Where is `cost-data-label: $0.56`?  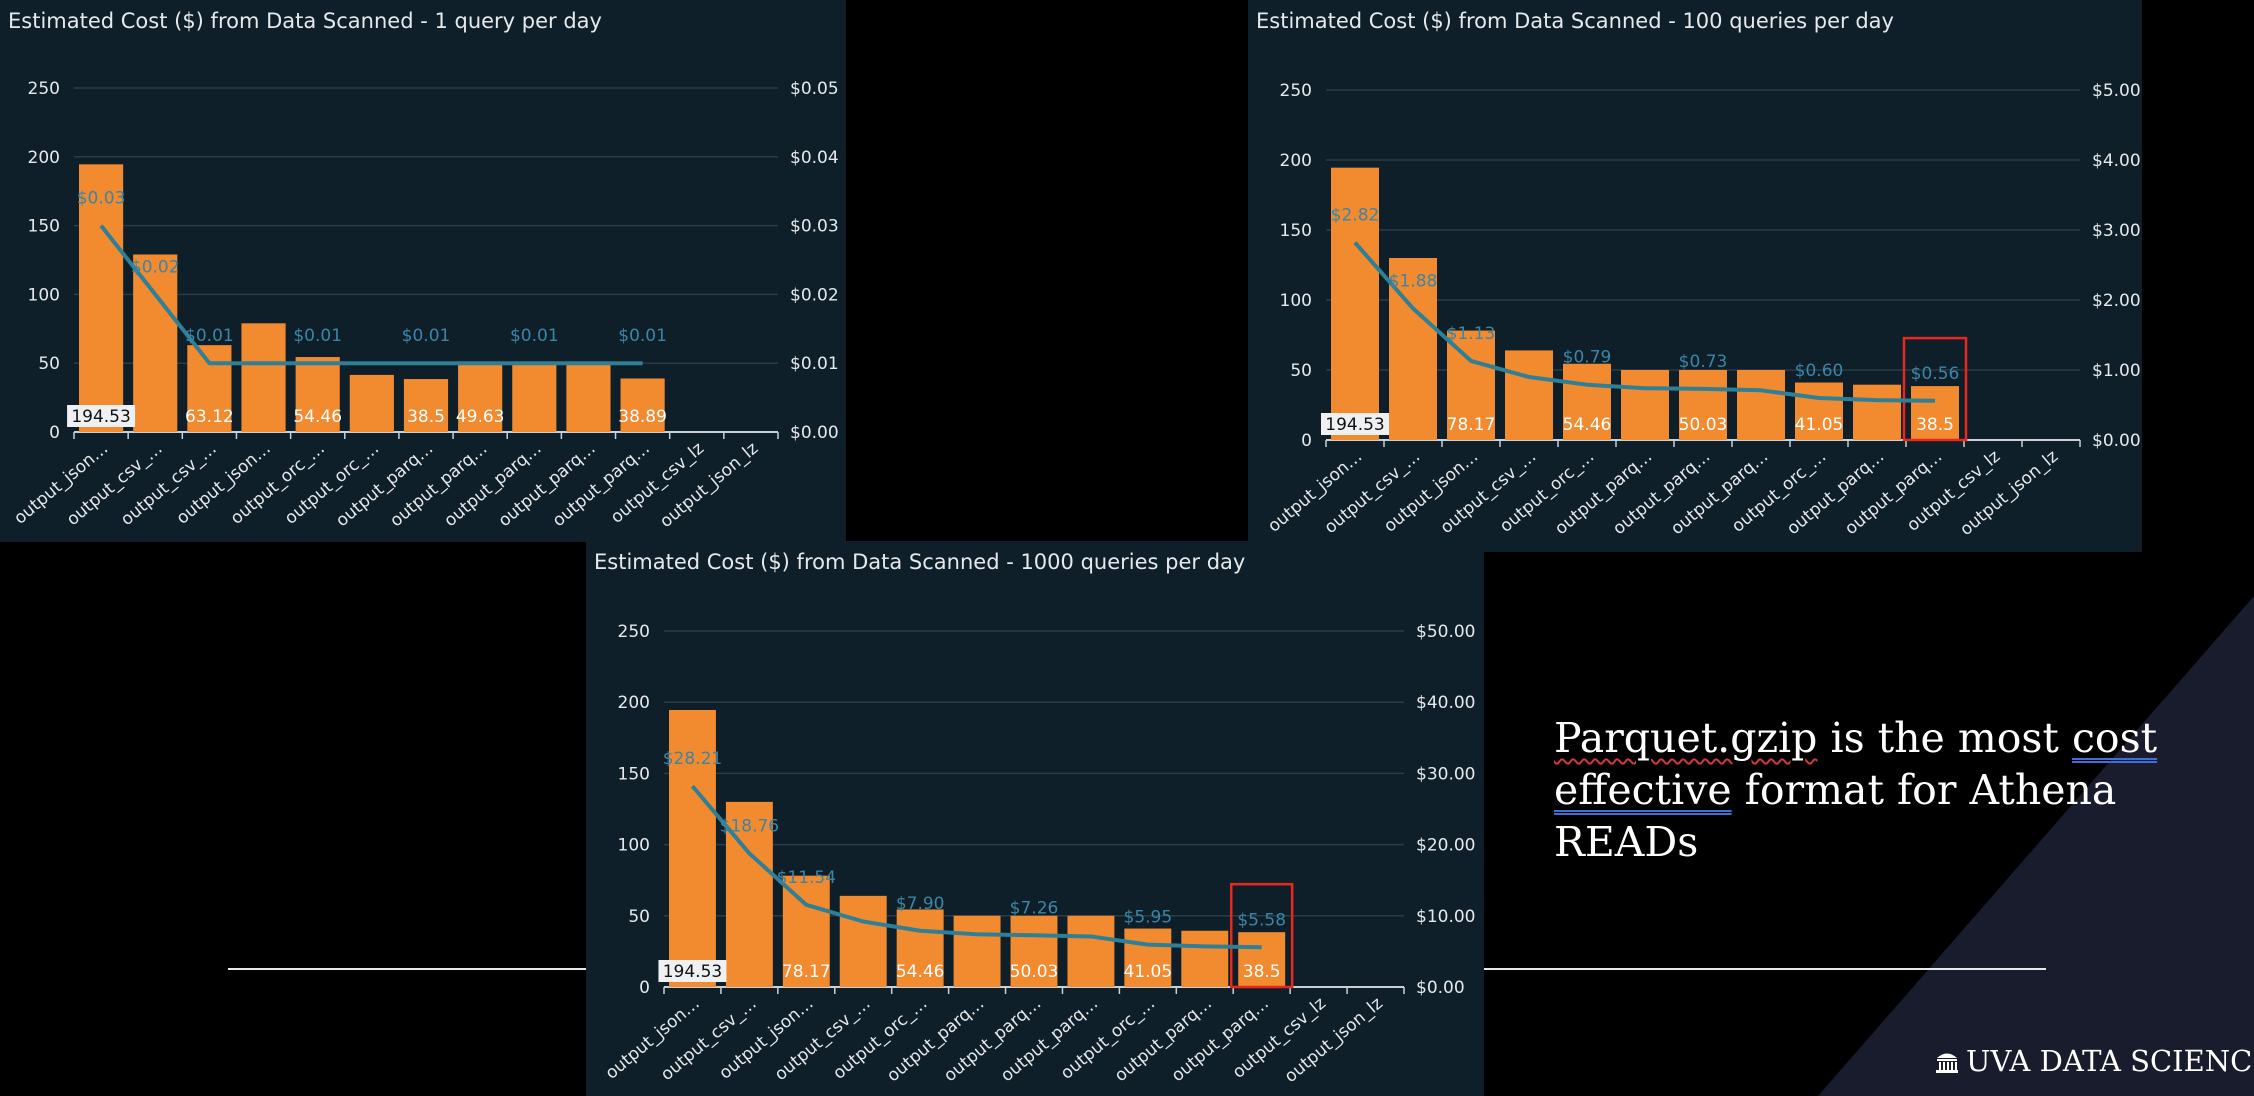 cost-data-label: $0.56 is located at coordinates (1935, 374).